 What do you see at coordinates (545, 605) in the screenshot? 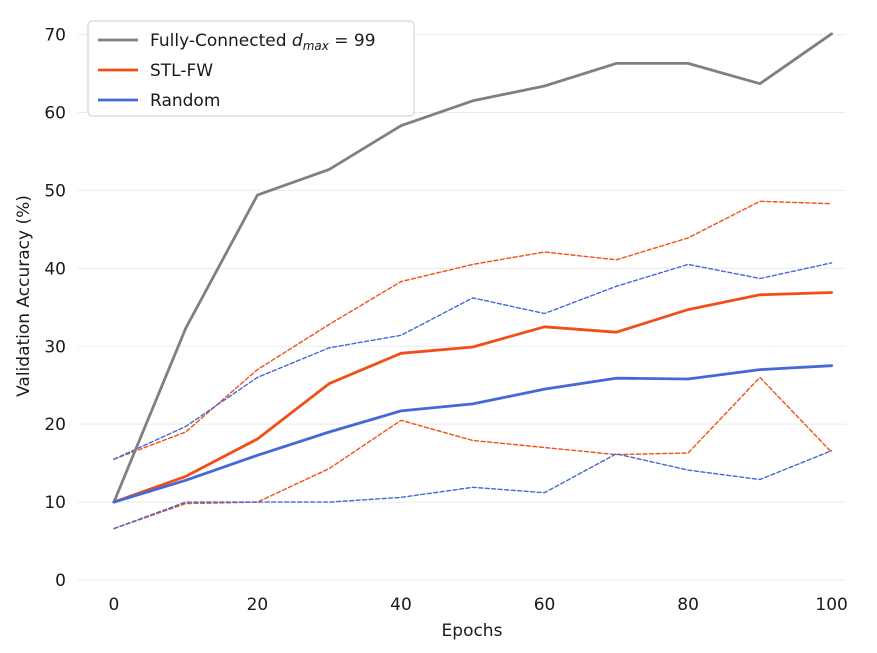
I see `x-tick-label: 60` at bounding box center [545, 605].